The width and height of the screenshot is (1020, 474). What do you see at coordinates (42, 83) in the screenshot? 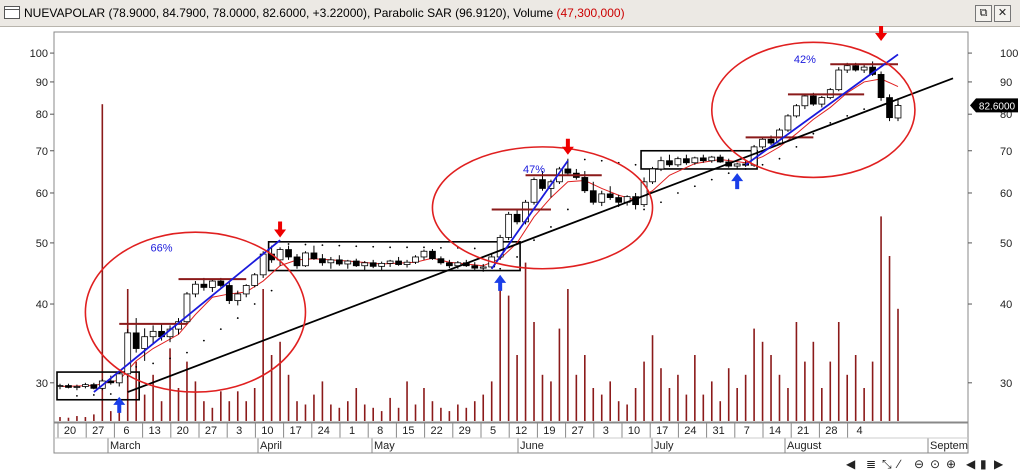
I see `y-tick-label-left: 90` at bounding box center [42, 83].